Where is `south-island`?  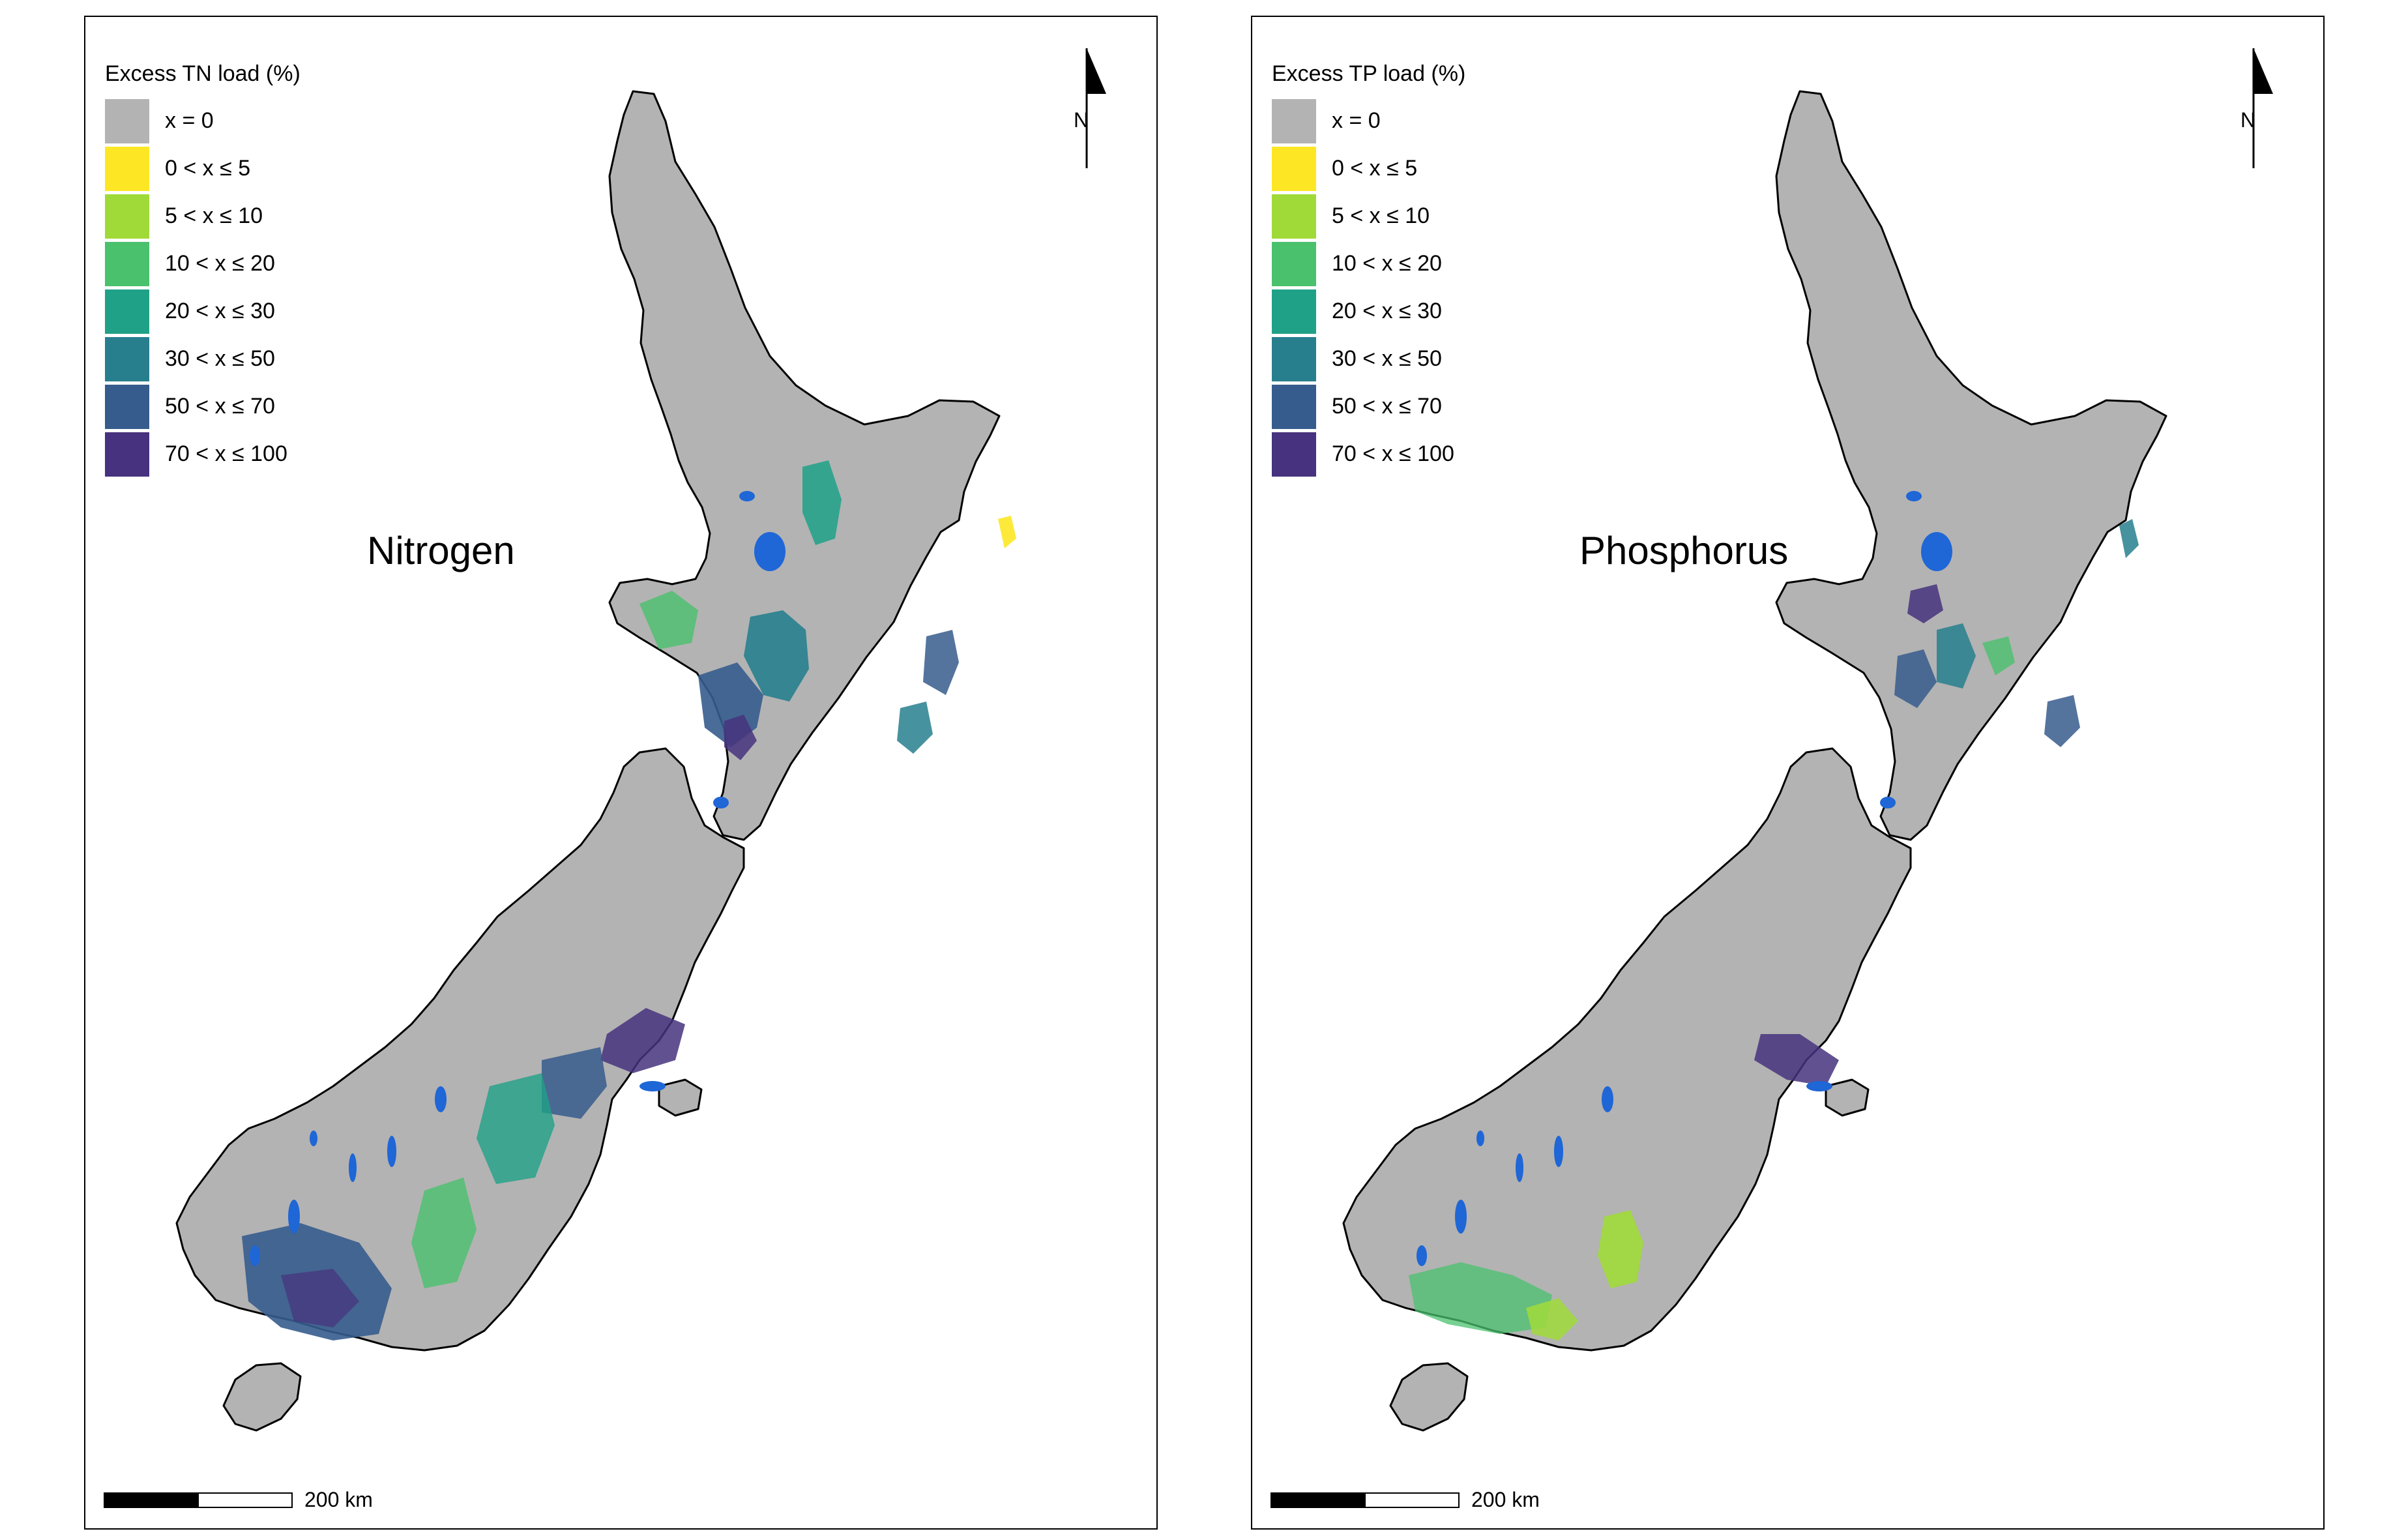 south-island is located at coordinates (460, 1049).